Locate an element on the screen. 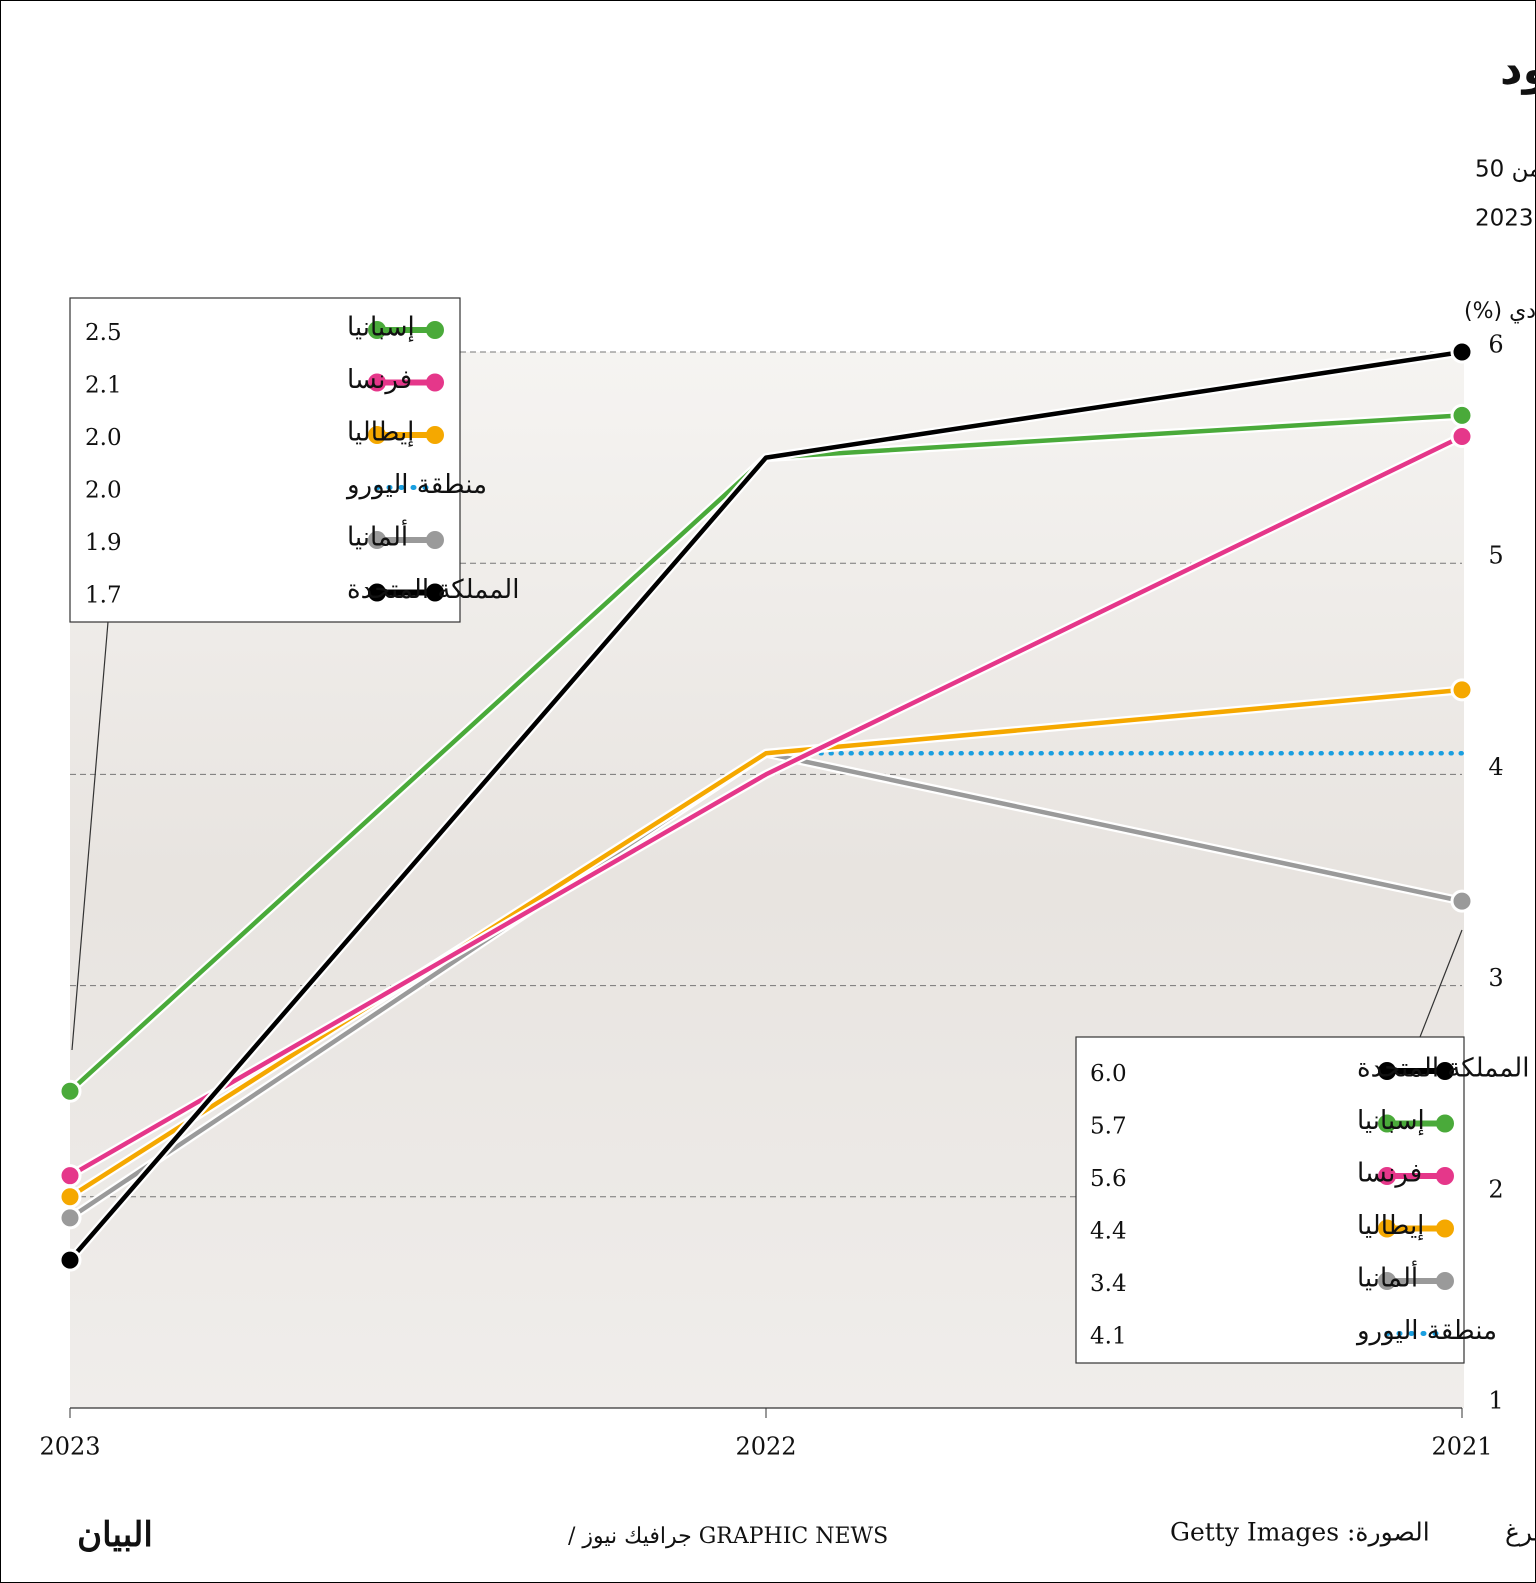 Image resolution: width=1536 pixels, height=1583 pixels. value-label: 4.4 is located at coordinates (1108, 1232).